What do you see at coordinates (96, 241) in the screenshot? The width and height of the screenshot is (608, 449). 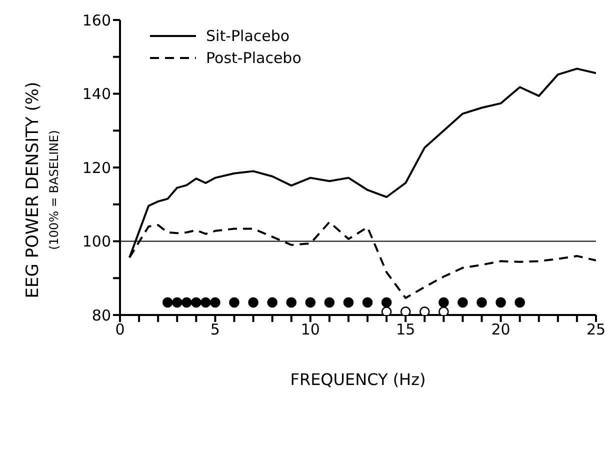 I see `y-tick-label: 100` at bounding box center [96, 241].